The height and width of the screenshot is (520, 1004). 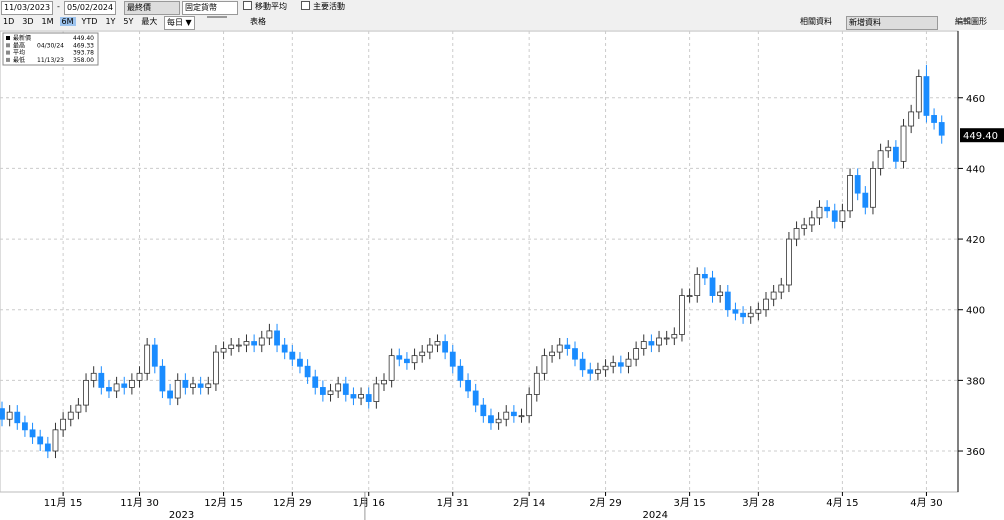 What do you see at coordinates (27, 8) in the screenshot?
I see `start-date: 11/03/2023` at bounding box center [27, 8].